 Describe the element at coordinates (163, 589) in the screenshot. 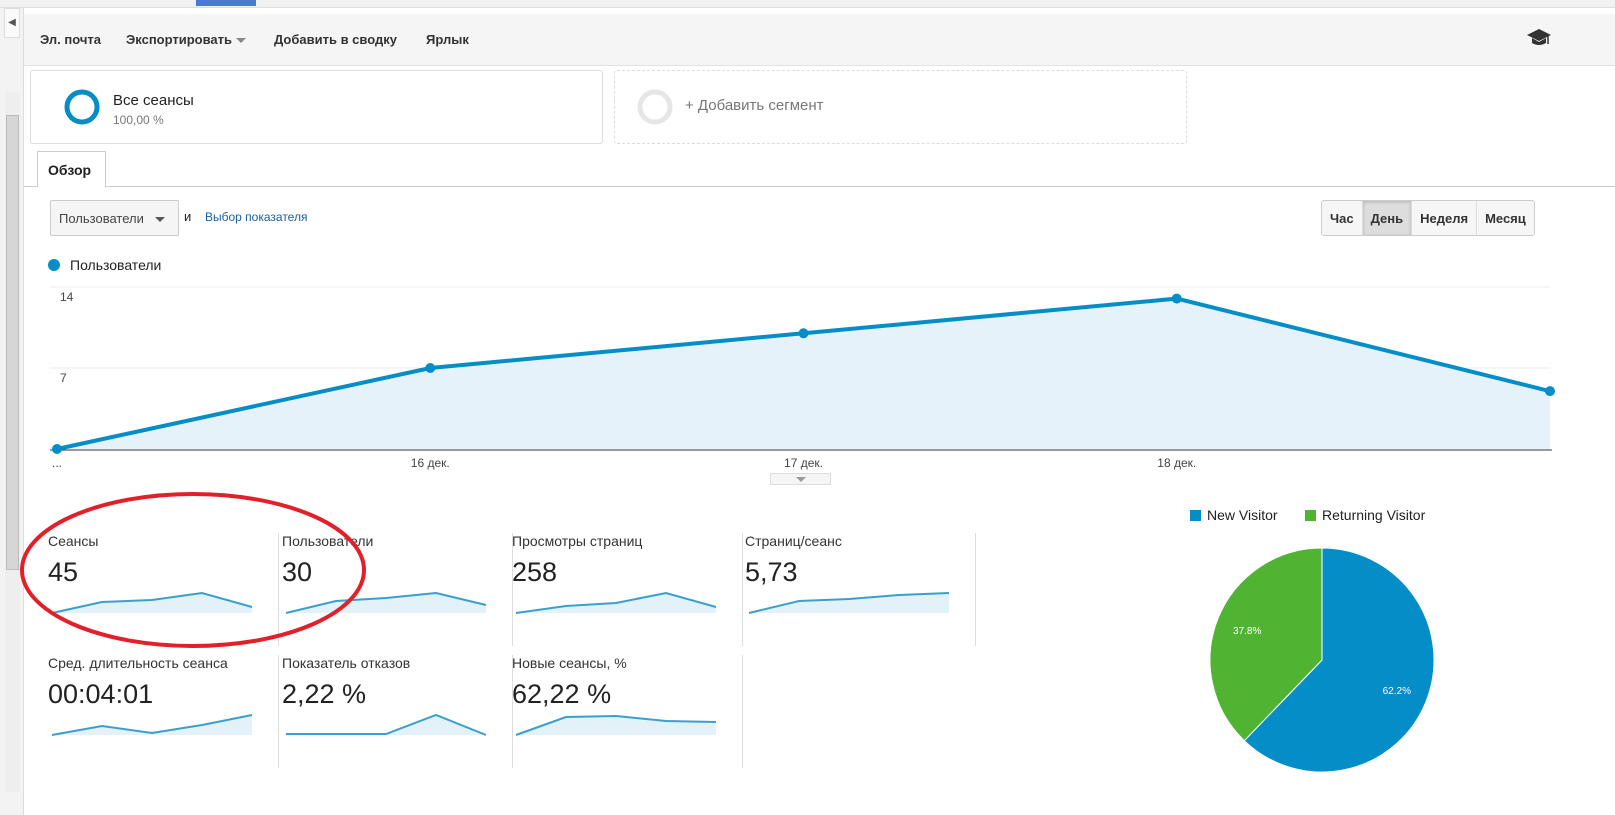

I see `metric-tile: Сеансы 45` at that location.